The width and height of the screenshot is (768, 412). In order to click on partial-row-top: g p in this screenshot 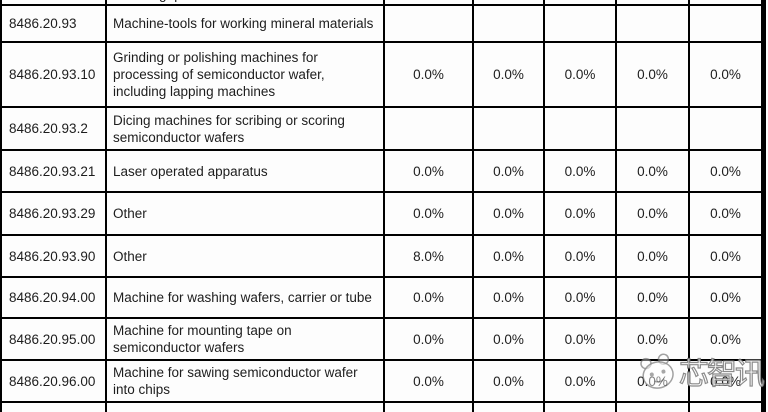, I will do `click(381, 3)`.